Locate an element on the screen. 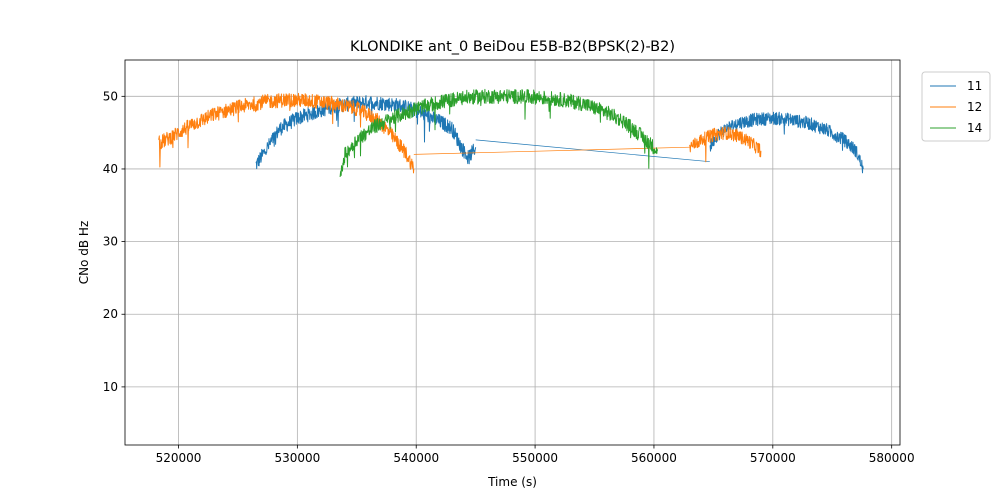  y-tick-label: 30 is located at coordinates (110, 242).